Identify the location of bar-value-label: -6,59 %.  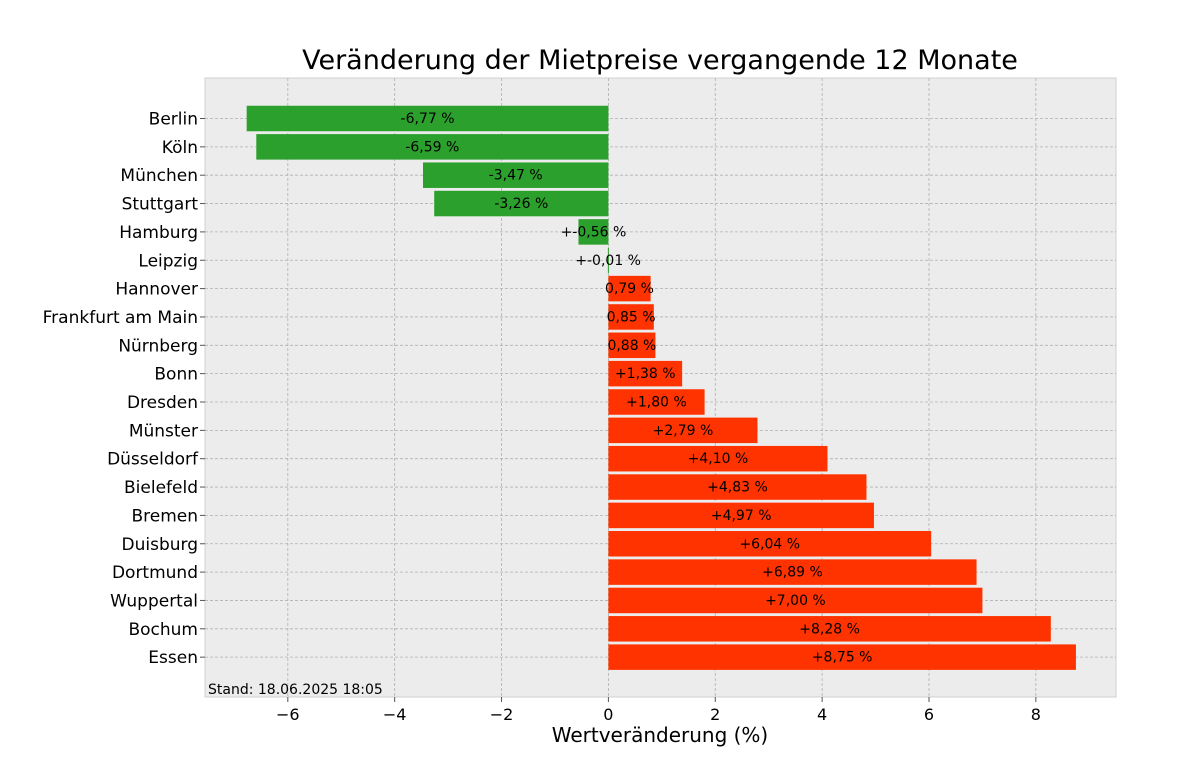
(432, 147).